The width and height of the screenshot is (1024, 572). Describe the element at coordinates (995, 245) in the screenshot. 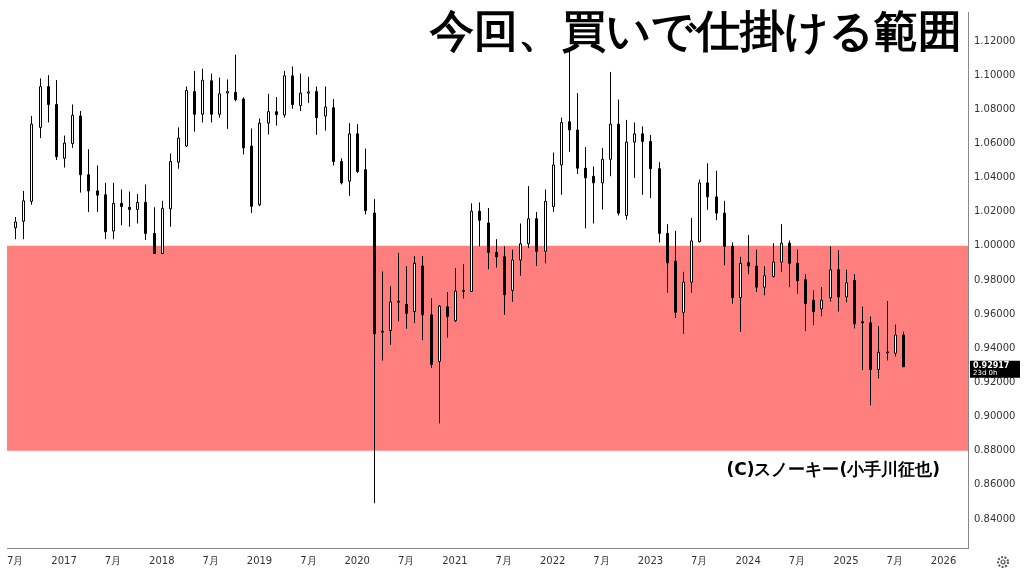

I see `y-tick-label: 1.00000` at that location.